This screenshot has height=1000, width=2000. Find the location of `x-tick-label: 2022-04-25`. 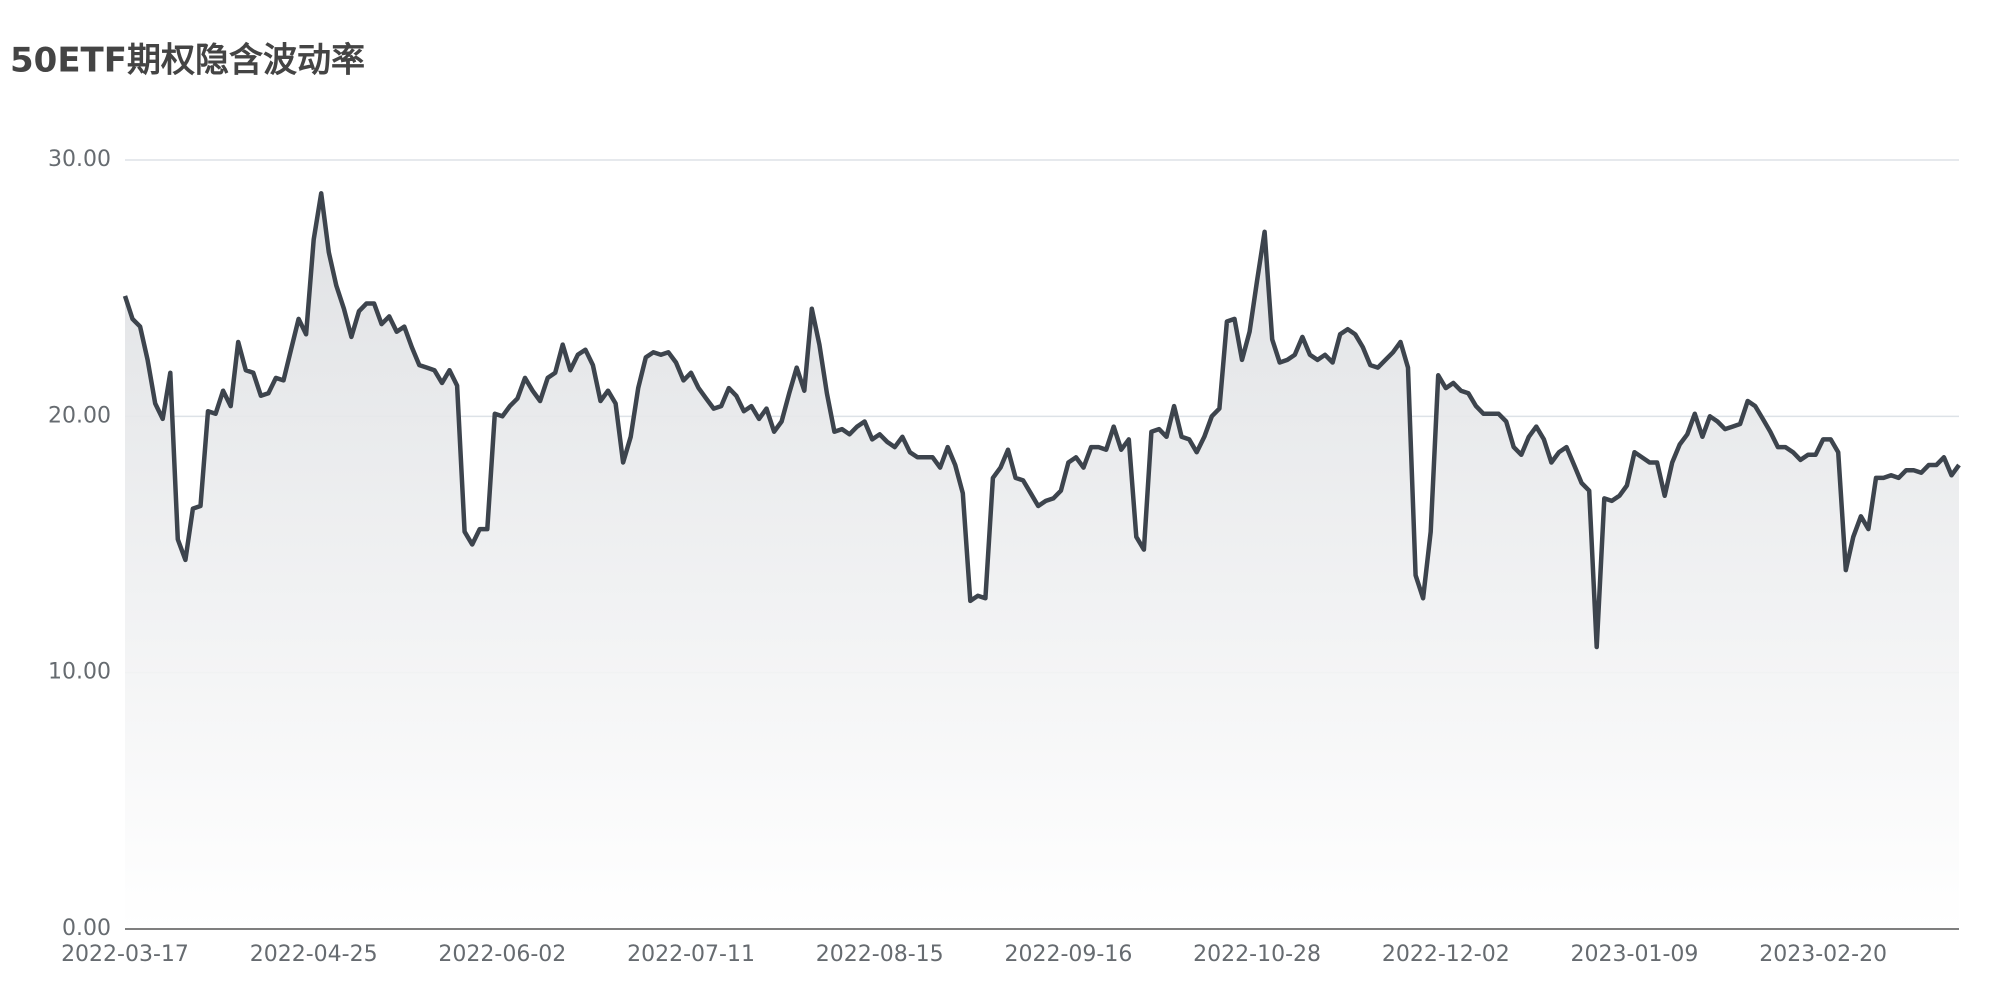

x-tick-label: 2022-04-25 is located at coordinates (314, 954).